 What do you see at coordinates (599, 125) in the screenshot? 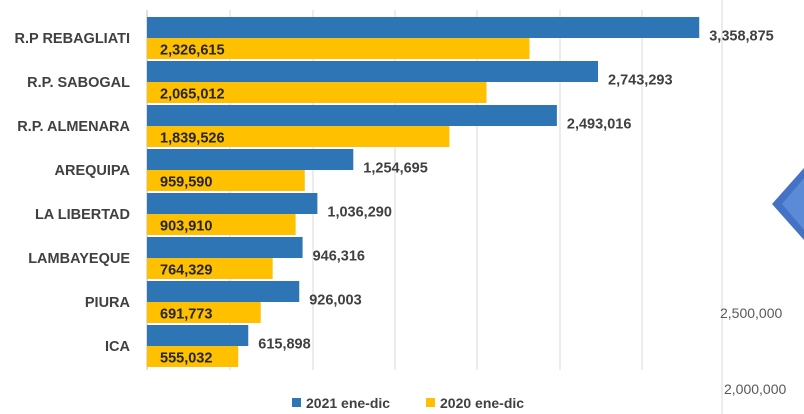
I see `value-label-2021: 2,493,016` at bounding box center [599, 125].